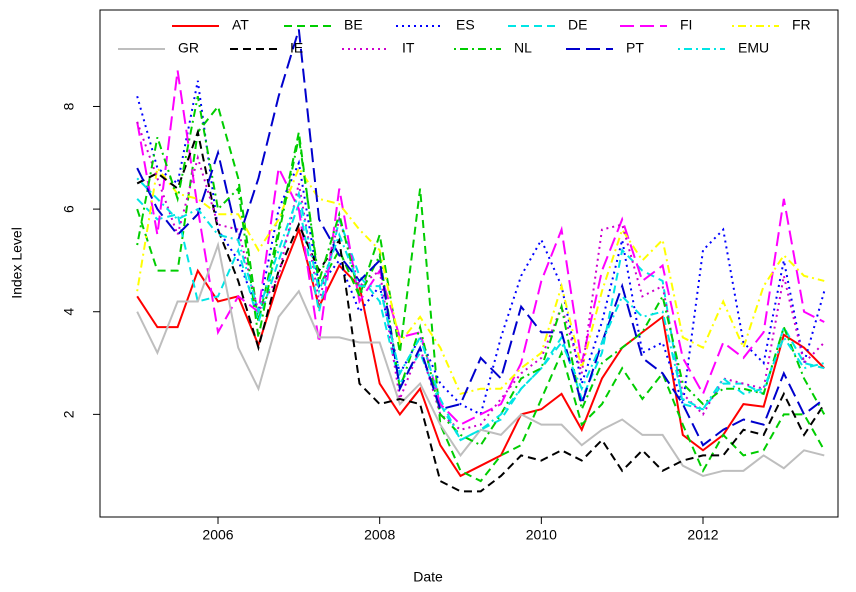  Describe the element at coordinates (428, 577) in the screenshot. I see `x-axis-title: Date` at that location.